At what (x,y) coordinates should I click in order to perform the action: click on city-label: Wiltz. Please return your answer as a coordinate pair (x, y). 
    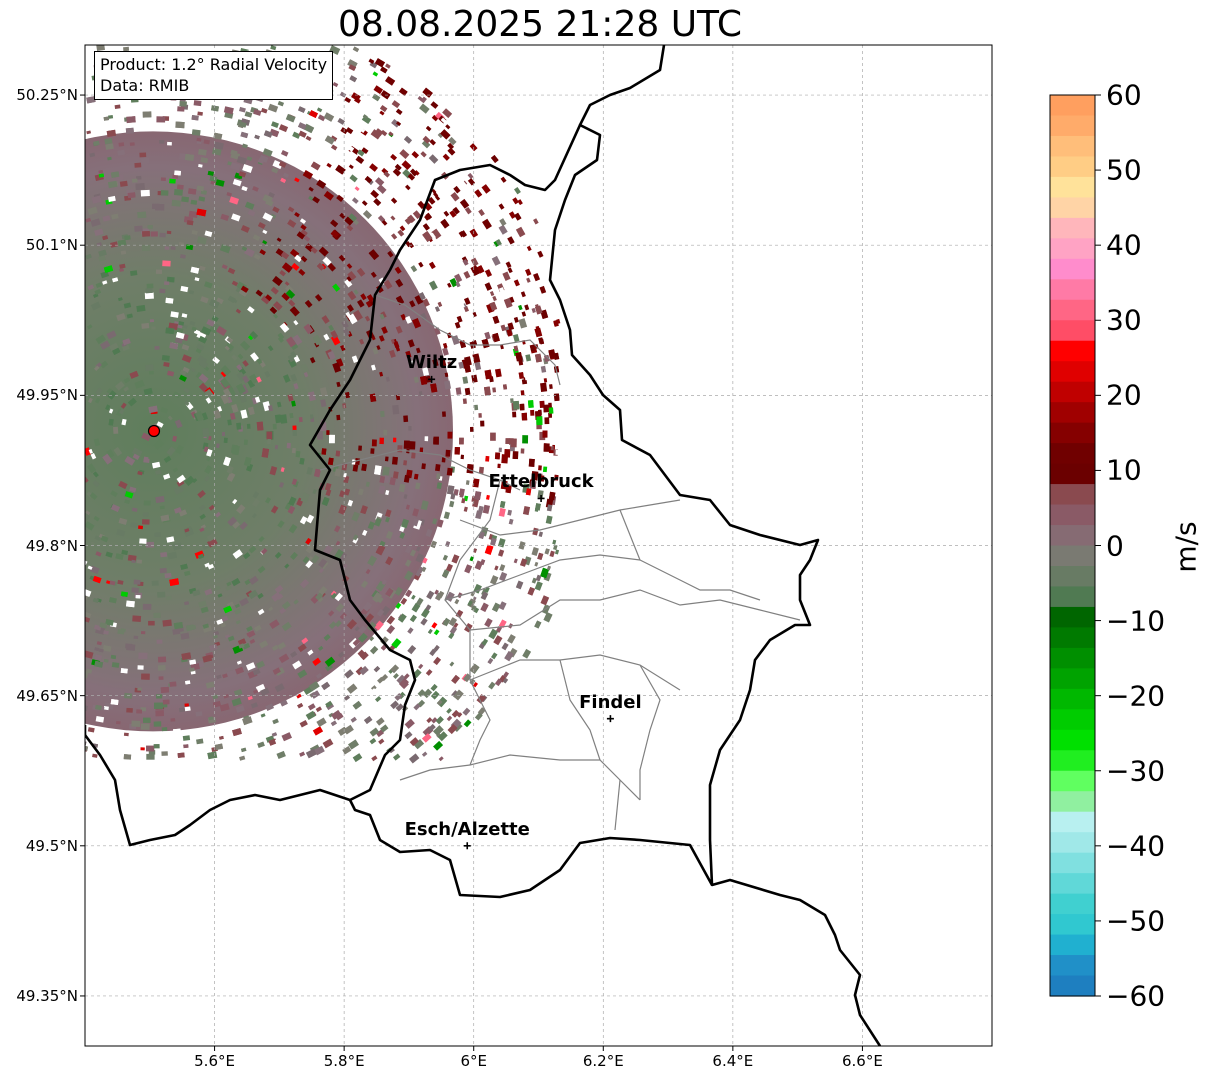
    Looking at the image, I should click on (431, 363).